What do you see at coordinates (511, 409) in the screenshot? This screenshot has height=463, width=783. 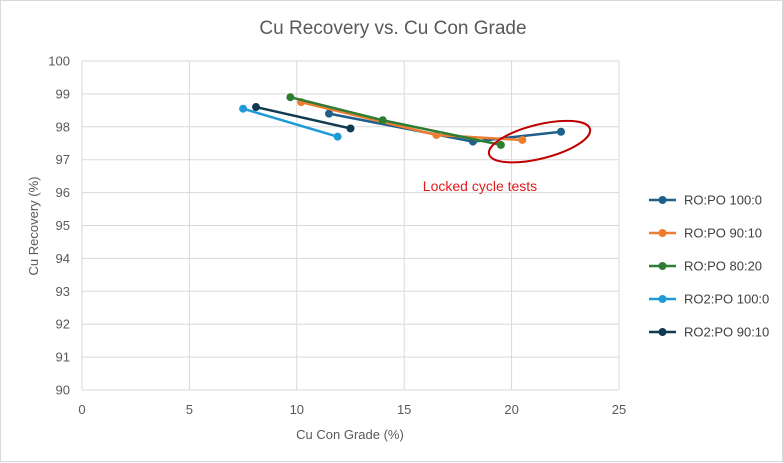 I see `x-tick-label: 20` at bounding box center [511, 409].